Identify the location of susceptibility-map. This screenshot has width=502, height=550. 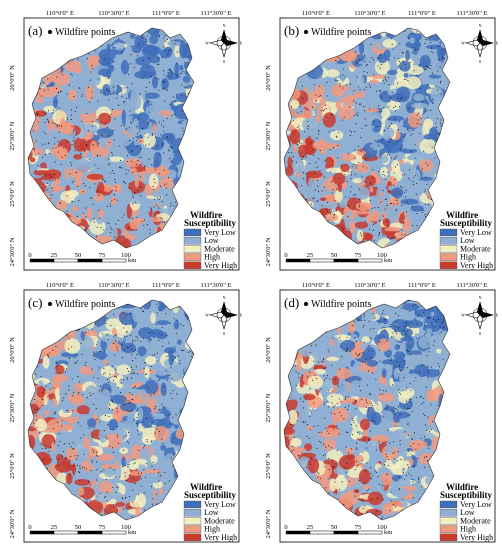
(111, 138).